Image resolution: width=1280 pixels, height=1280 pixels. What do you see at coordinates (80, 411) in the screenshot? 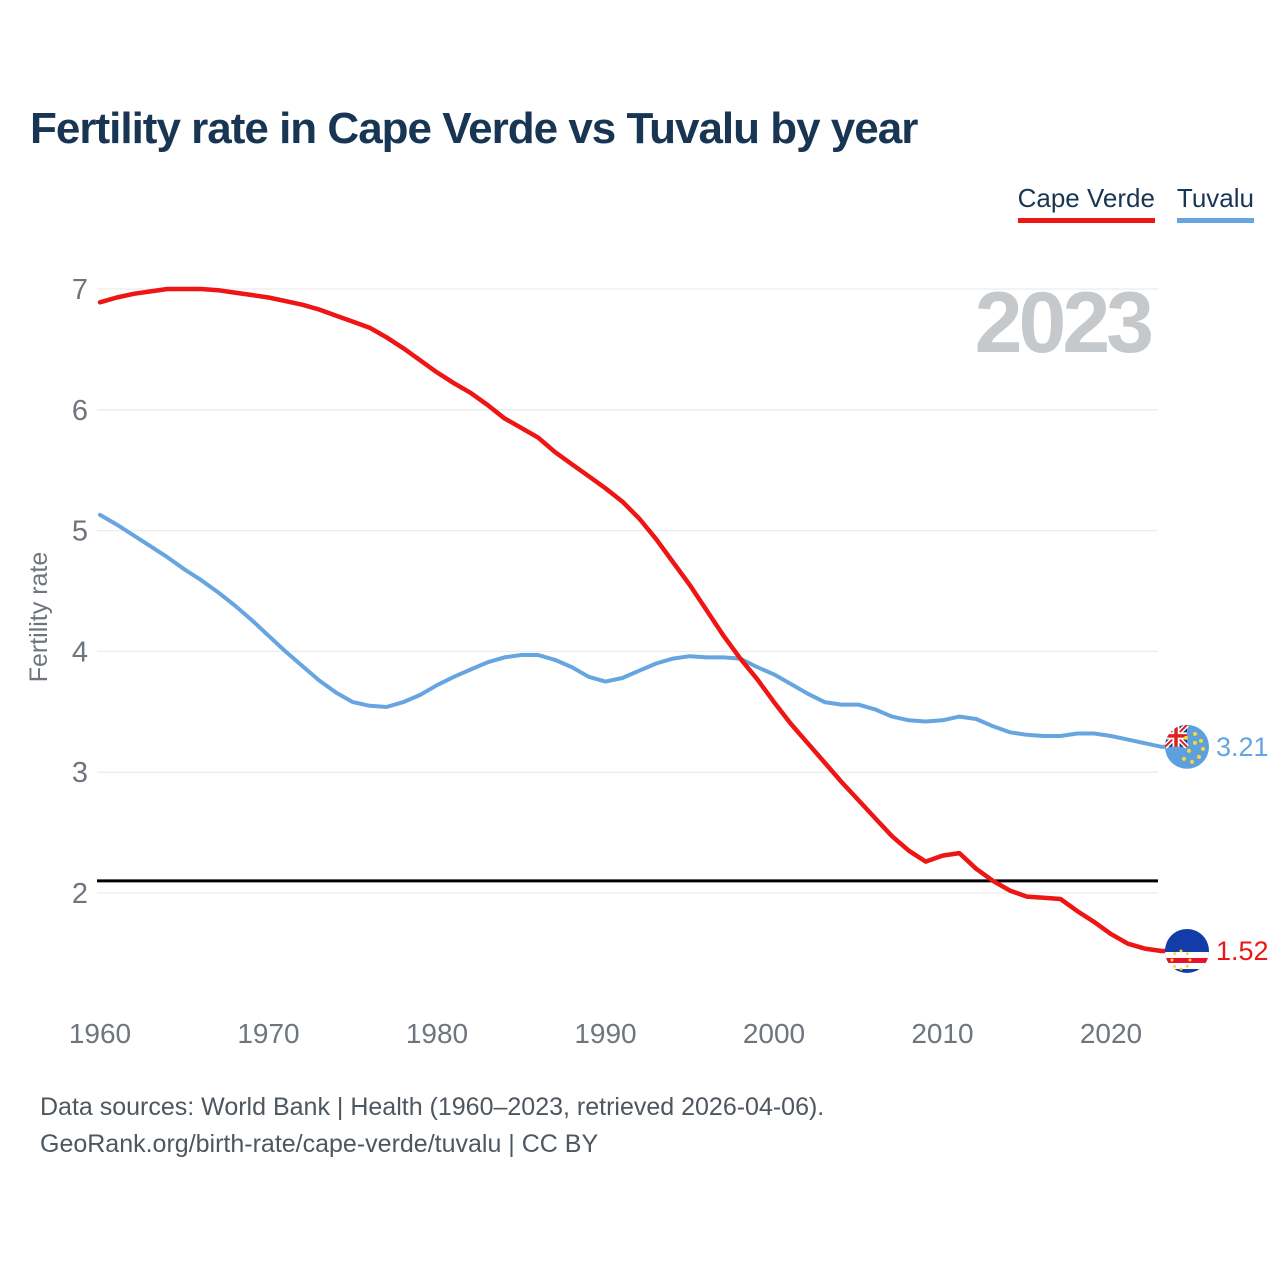
I see `y-tick-label-6: 6` at bounding box center [80, 411].